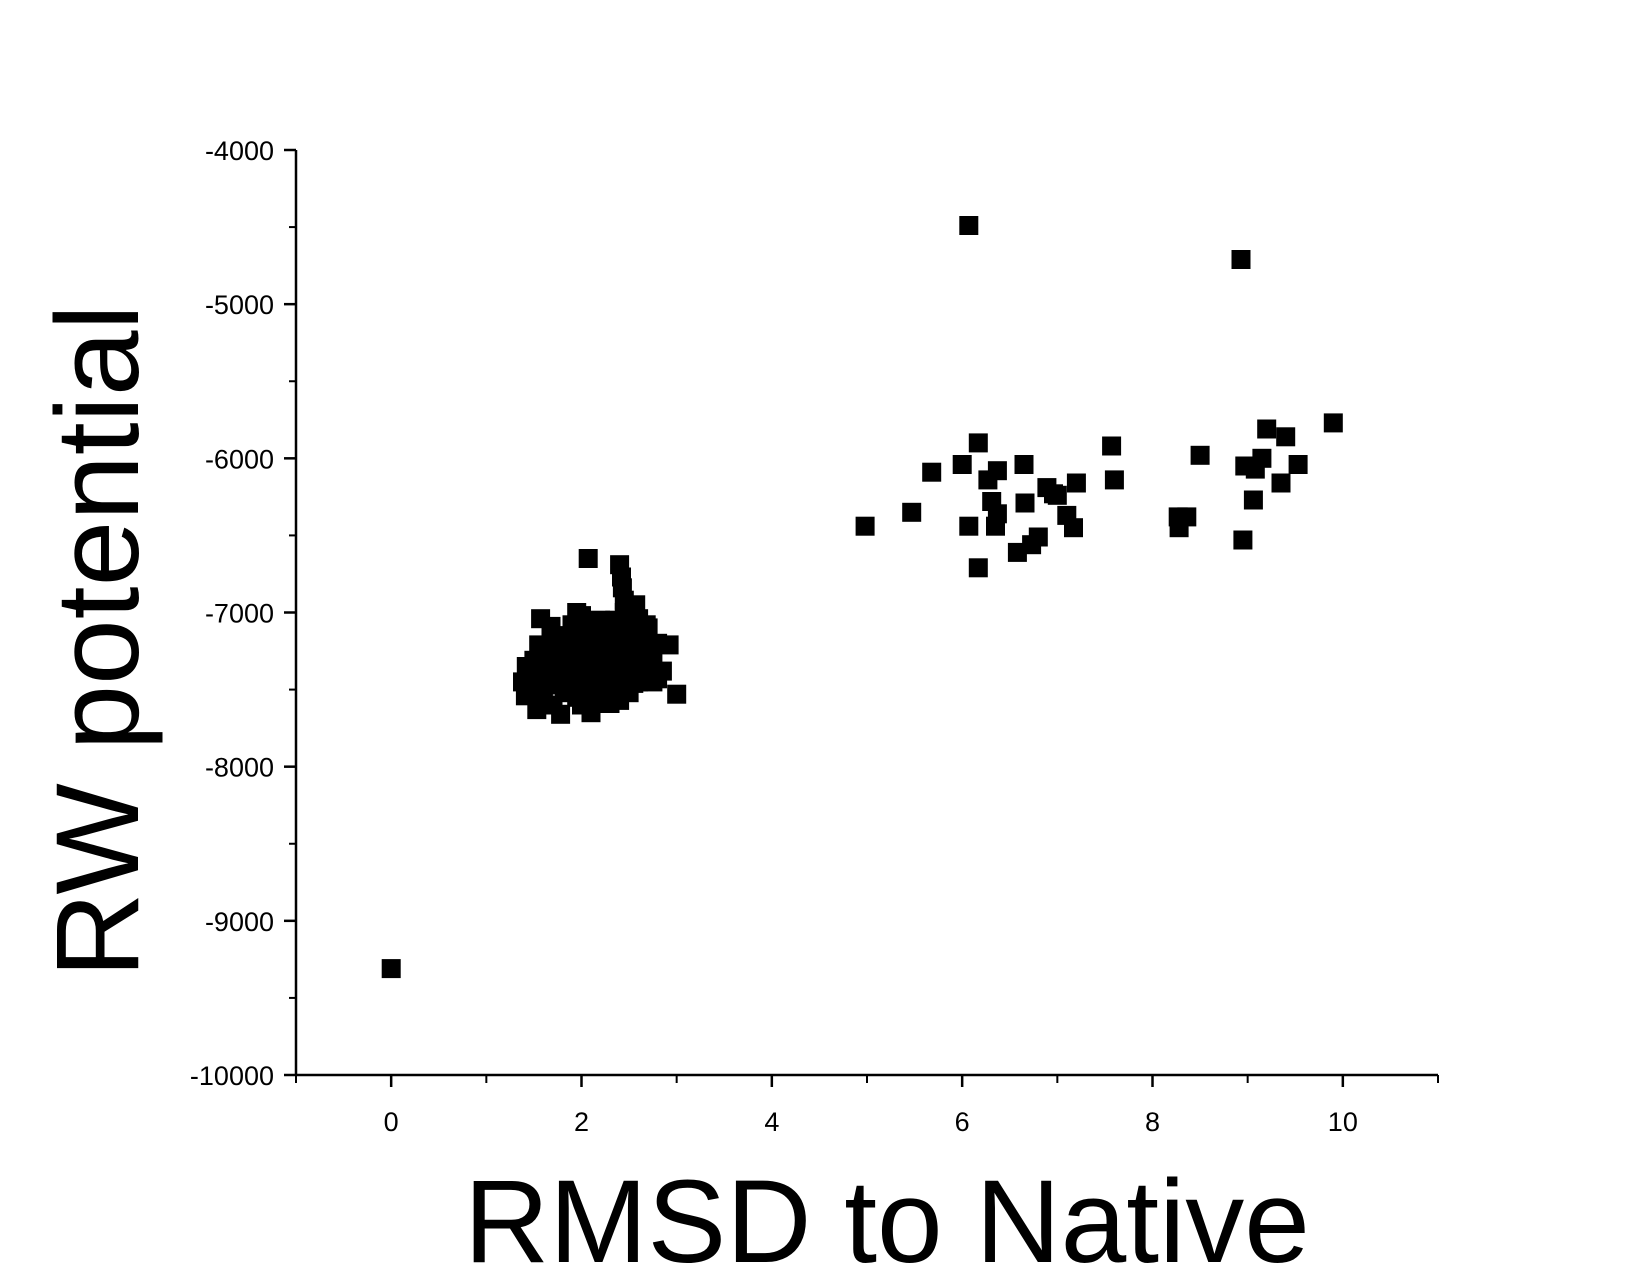 The height and width of the screenshot is (1275, 1650). Describe the element at coordinates (239, 151) in the screenshot. I see `y-tick-label: -4000` at that location.